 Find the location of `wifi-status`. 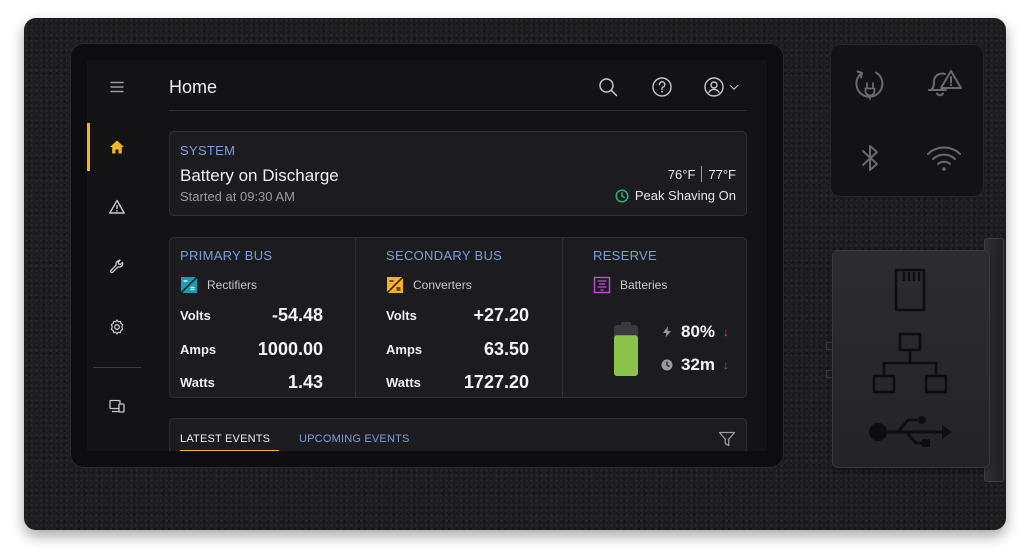

wifi-status is located at coordinates (944, 158).